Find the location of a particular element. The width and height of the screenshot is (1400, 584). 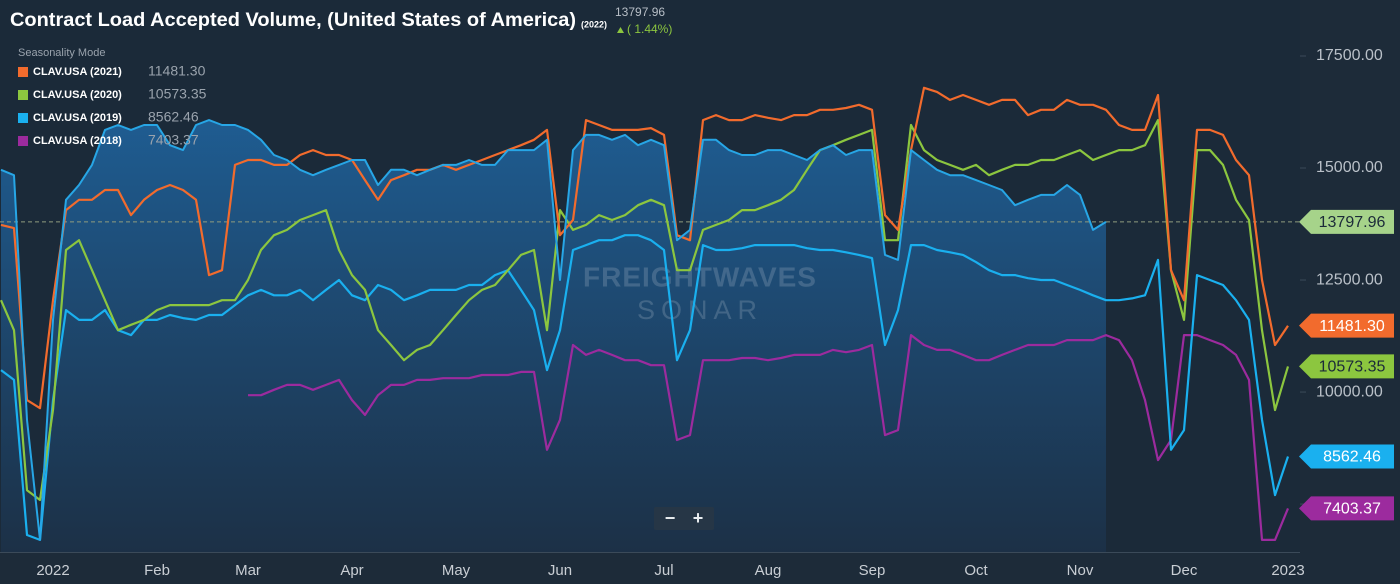

legend-name: CLAV.USA (2021) is located at coordinates (77, 72).